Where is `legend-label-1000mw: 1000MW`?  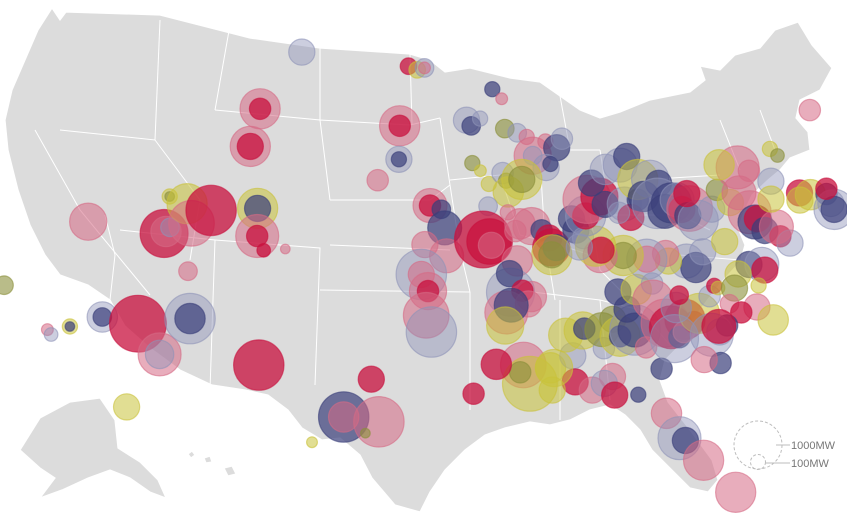
legend-label-1000mw: 1000MW is located at coordinates (813, 446).